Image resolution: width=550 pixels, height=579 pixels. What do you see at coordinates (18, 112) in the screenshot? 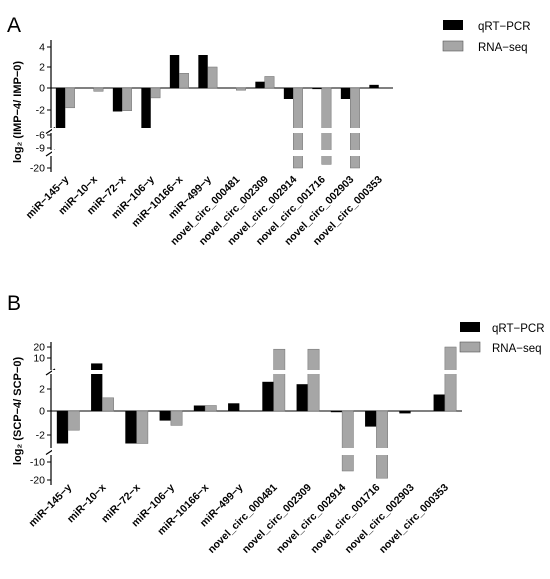
I see `panel-a-y-axis-label: log₂ (IMP−4/ IMP−0)` at bounding box center [18, 112].